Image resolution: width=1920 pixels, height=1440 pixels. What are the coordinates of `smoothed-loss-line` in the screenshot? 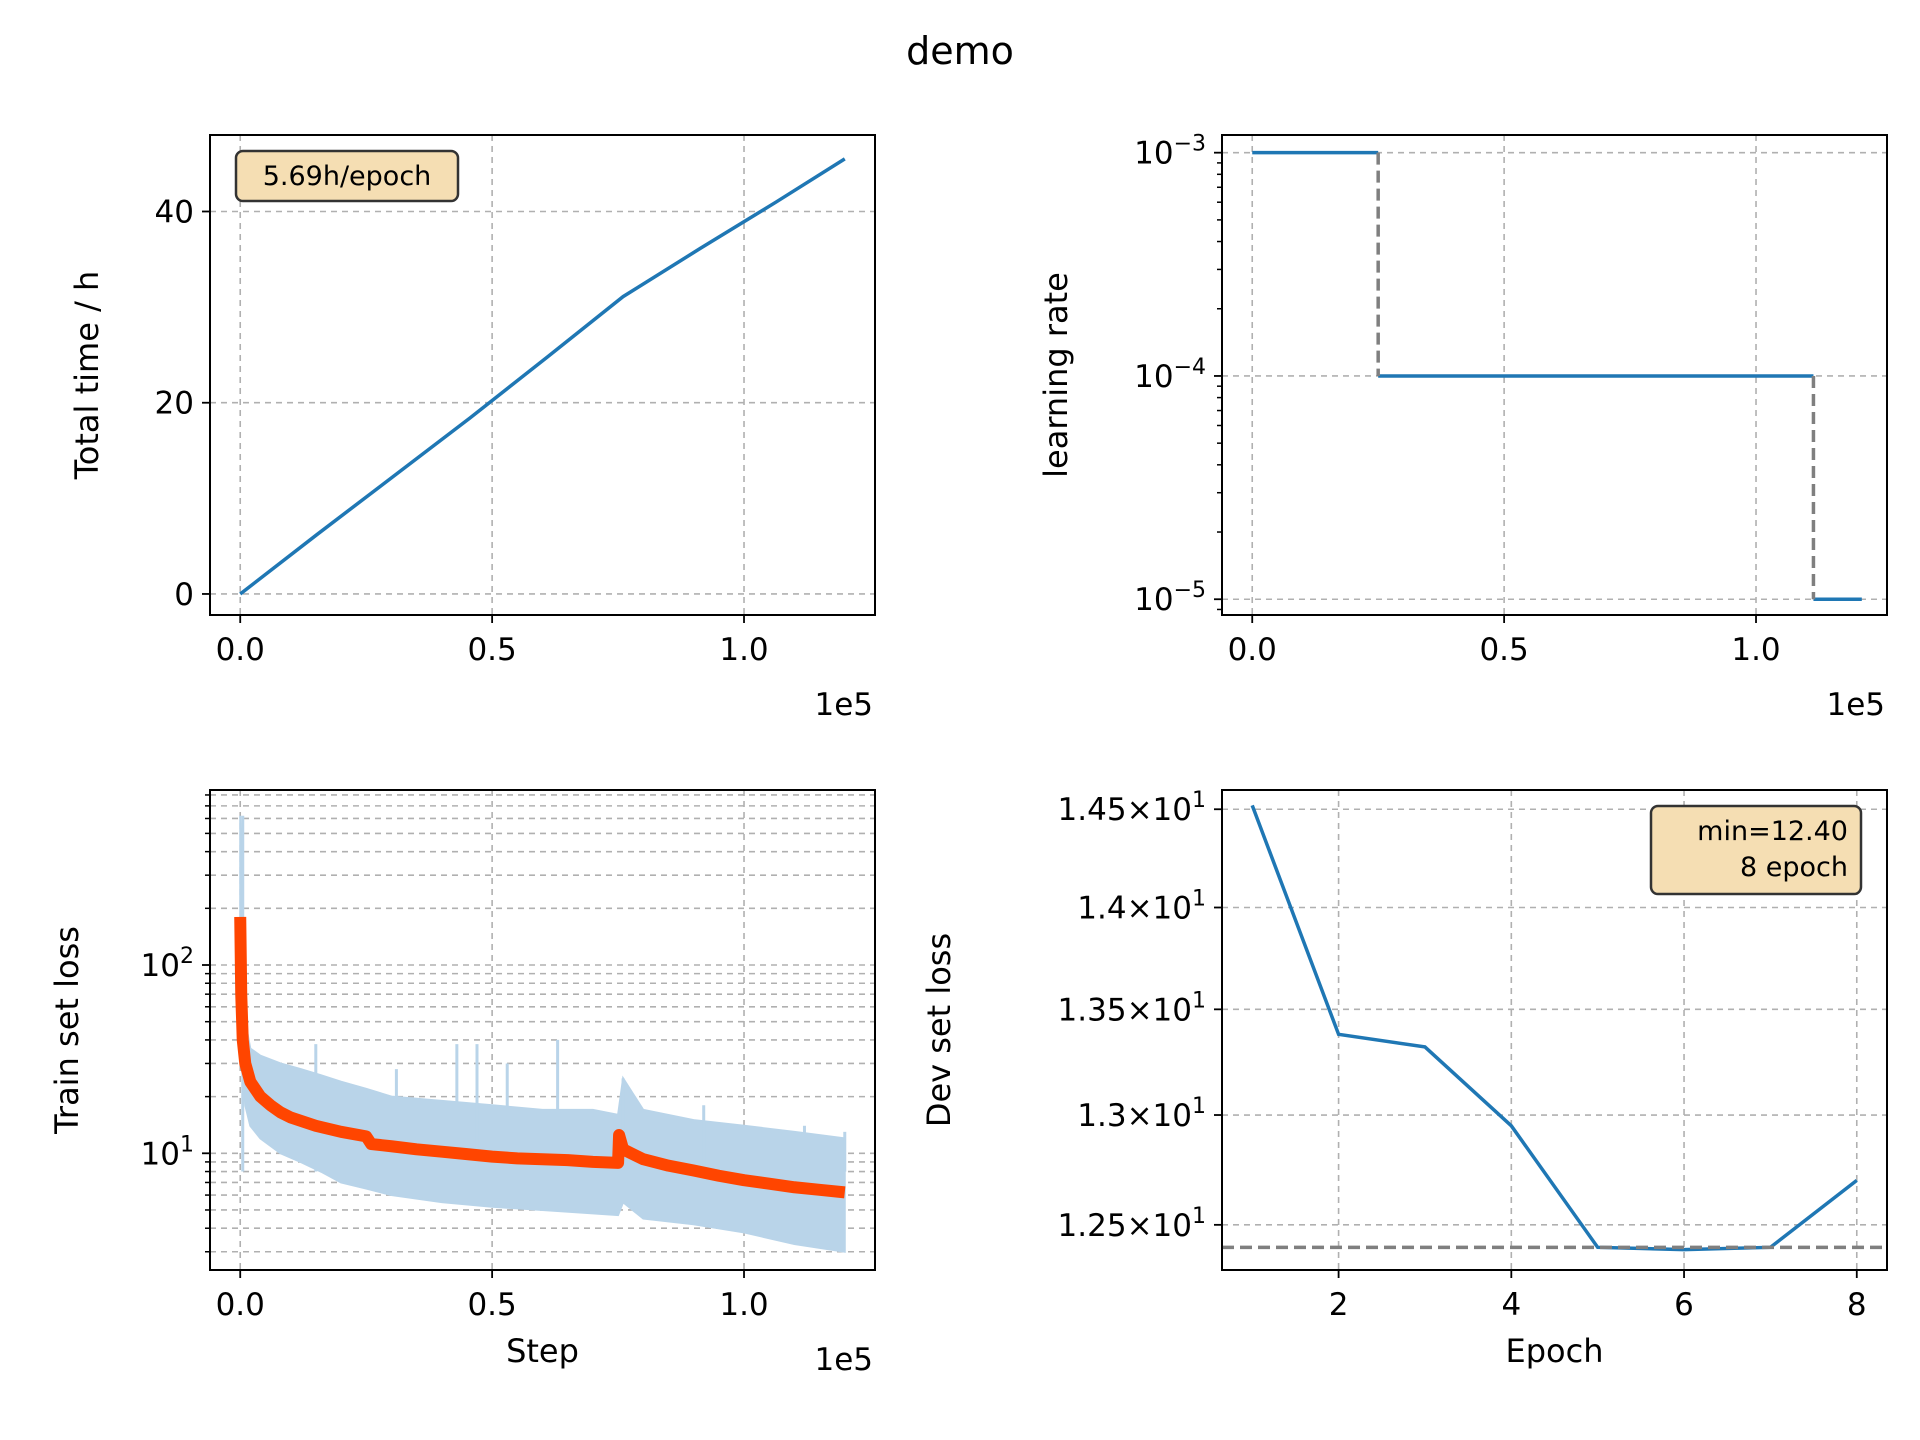 It's located at (540, 1057).